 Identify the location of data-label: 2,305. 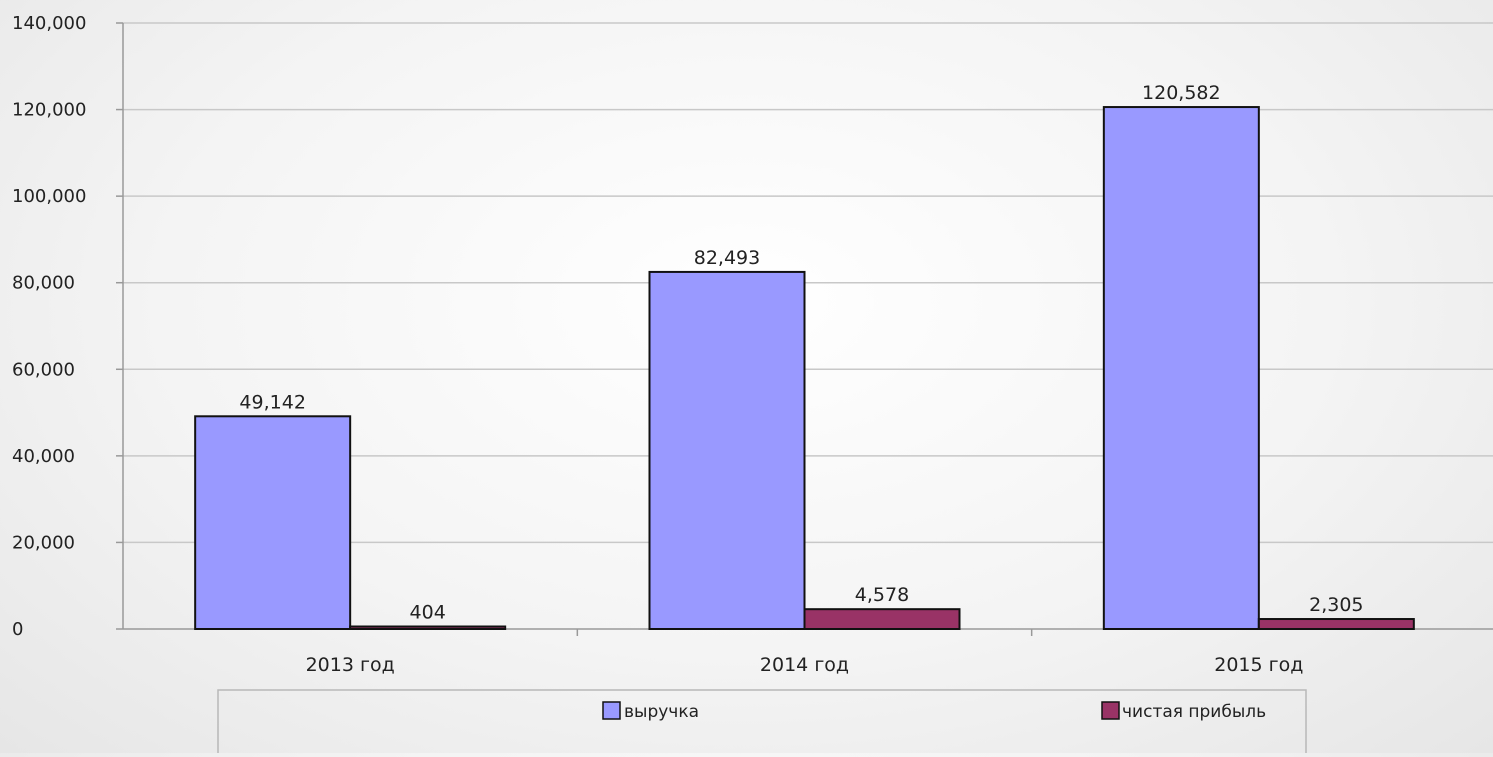
(1336, 605).